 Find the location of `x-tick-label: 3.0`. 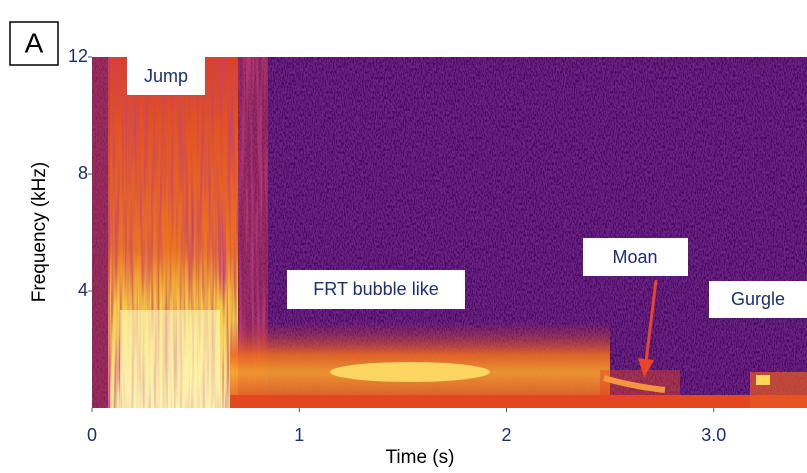

x-tick-label: 3.0 is located at coordinates (713, 435).